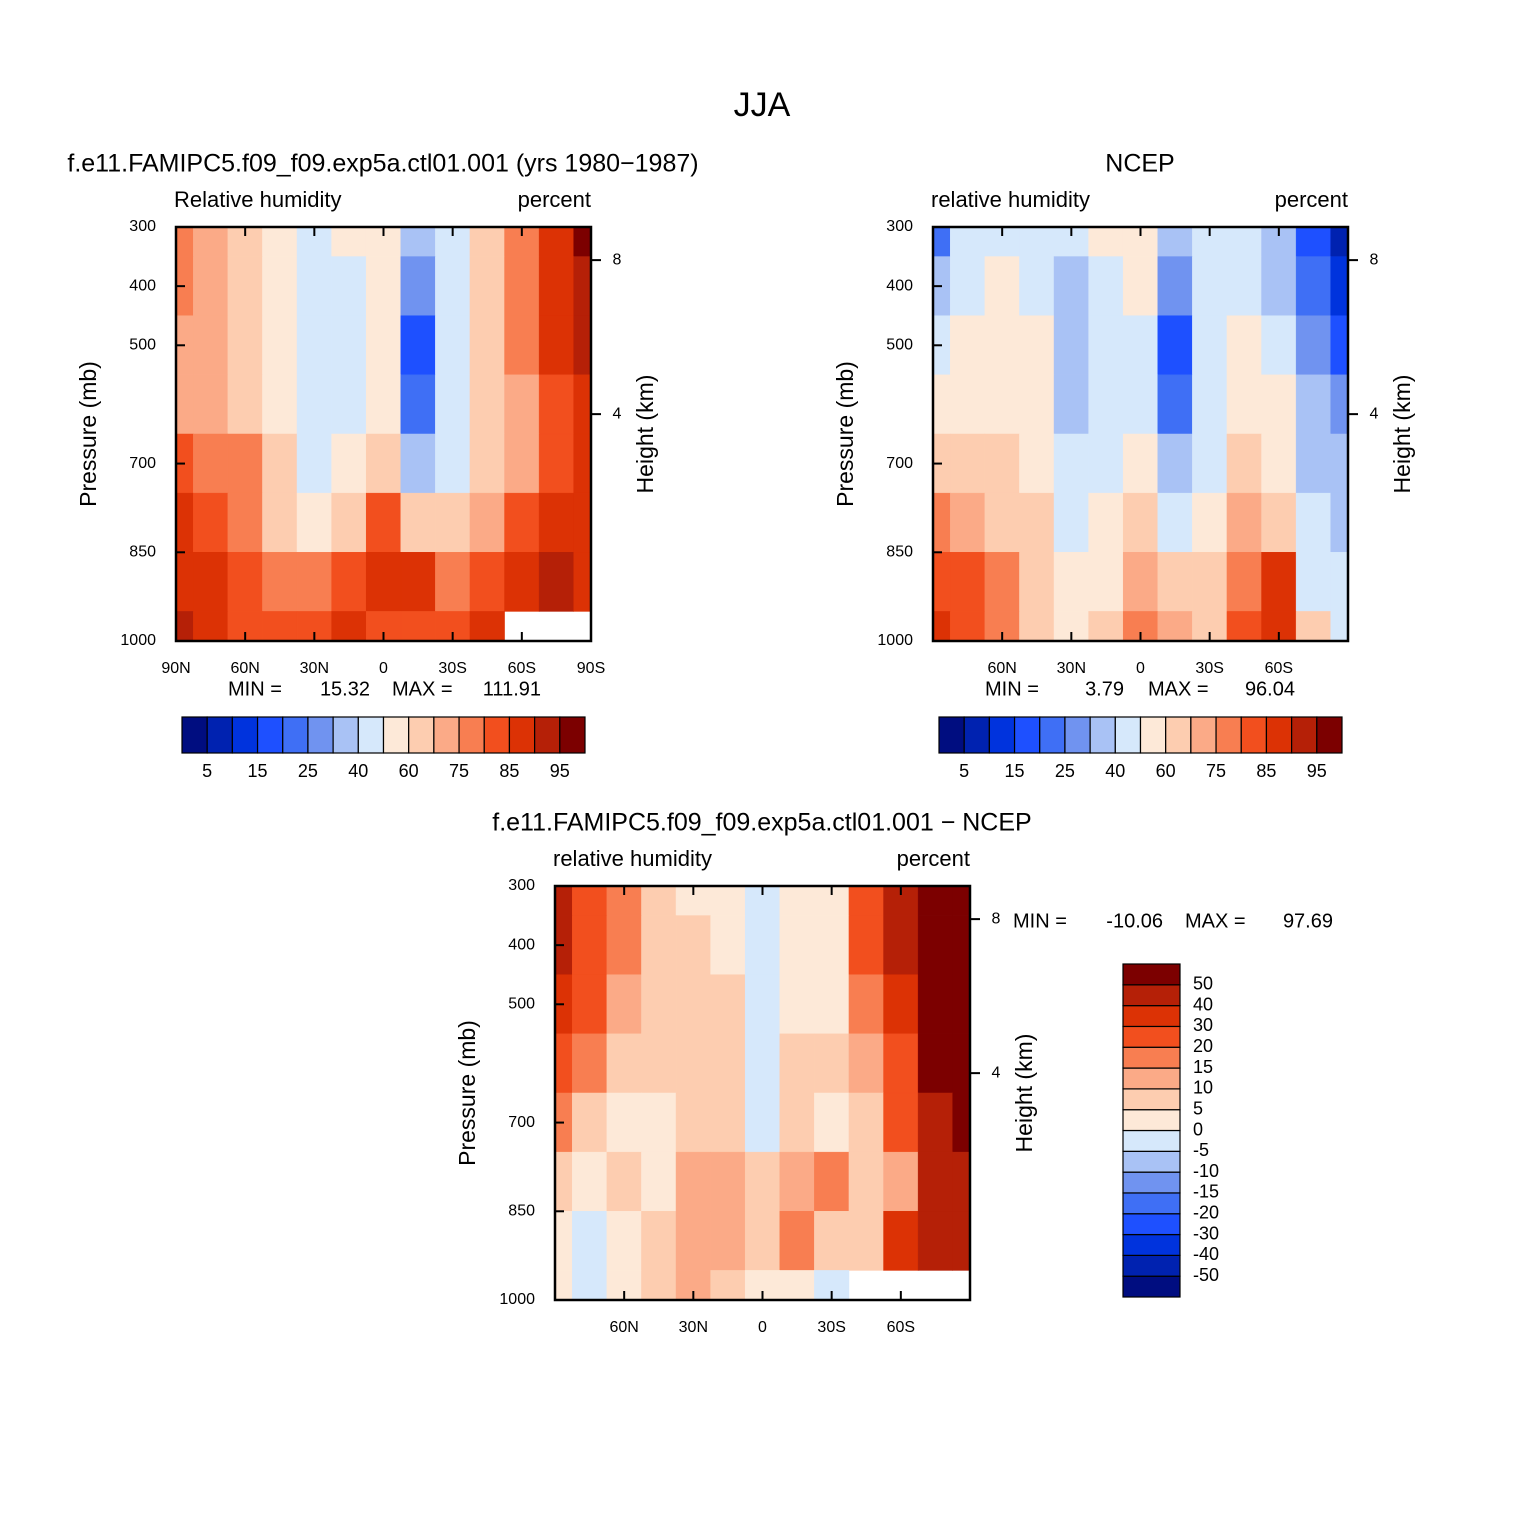 The height and width of the screenshot is (1524, 1524). Describe the element at coordinates (895, 640) in the screenshot. I see `y-tick-label: 1000` at that location.